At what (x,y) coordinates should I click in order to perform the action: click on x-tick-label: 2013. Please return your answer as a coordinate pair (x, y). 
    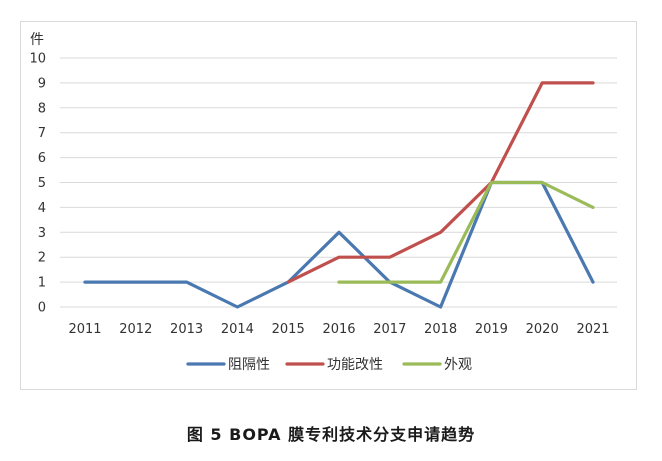
    Looking at the image, I should click on (186, 329).